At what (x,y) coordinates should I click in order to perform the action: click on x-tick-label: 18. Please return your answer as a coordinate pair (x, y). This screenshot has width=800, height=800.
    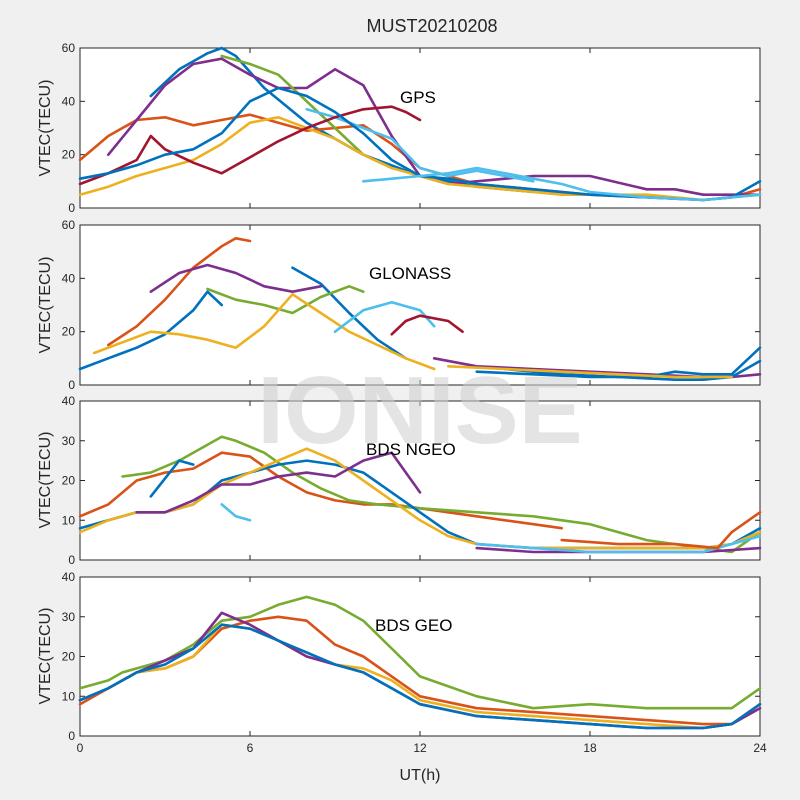
    Looking at the image, I should click on (590, 748).